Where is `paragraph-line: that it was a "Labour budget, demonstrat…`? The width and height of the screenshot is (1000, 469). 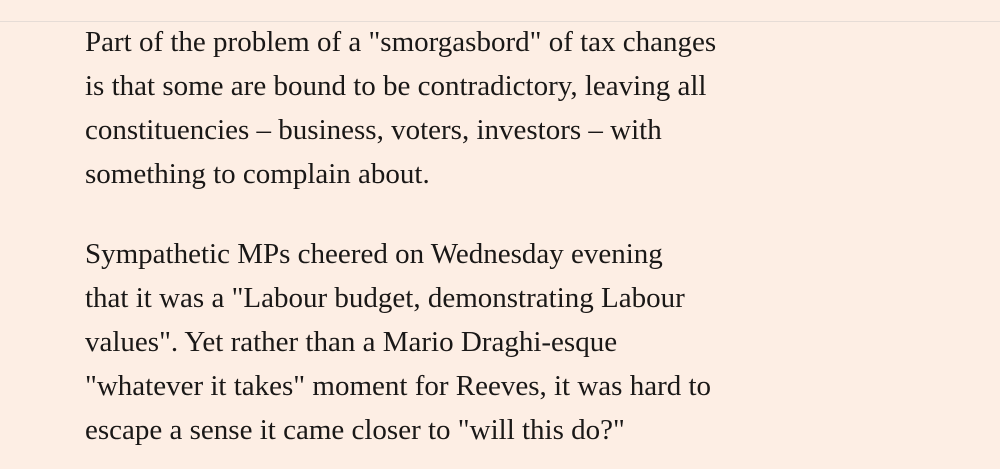
paragraph-line: that it was a "Labour budget, demonstrat… is located at coordinates (385, 298).